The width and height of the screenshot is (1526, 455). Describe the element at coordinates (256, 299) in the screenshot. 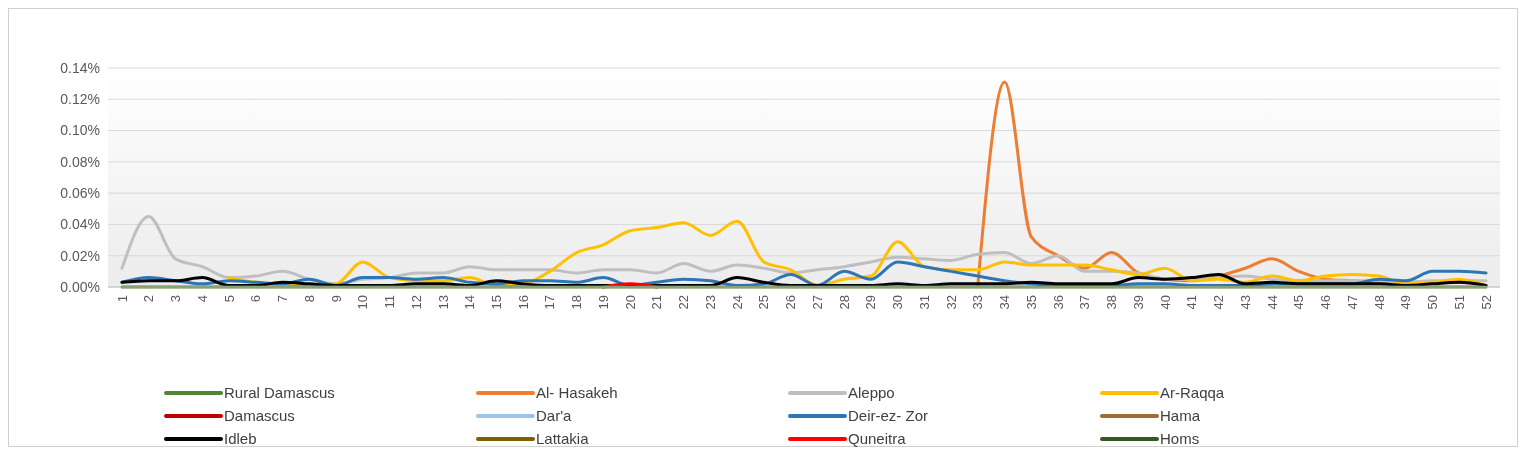

I see `x-tick-label: 6` at that location.